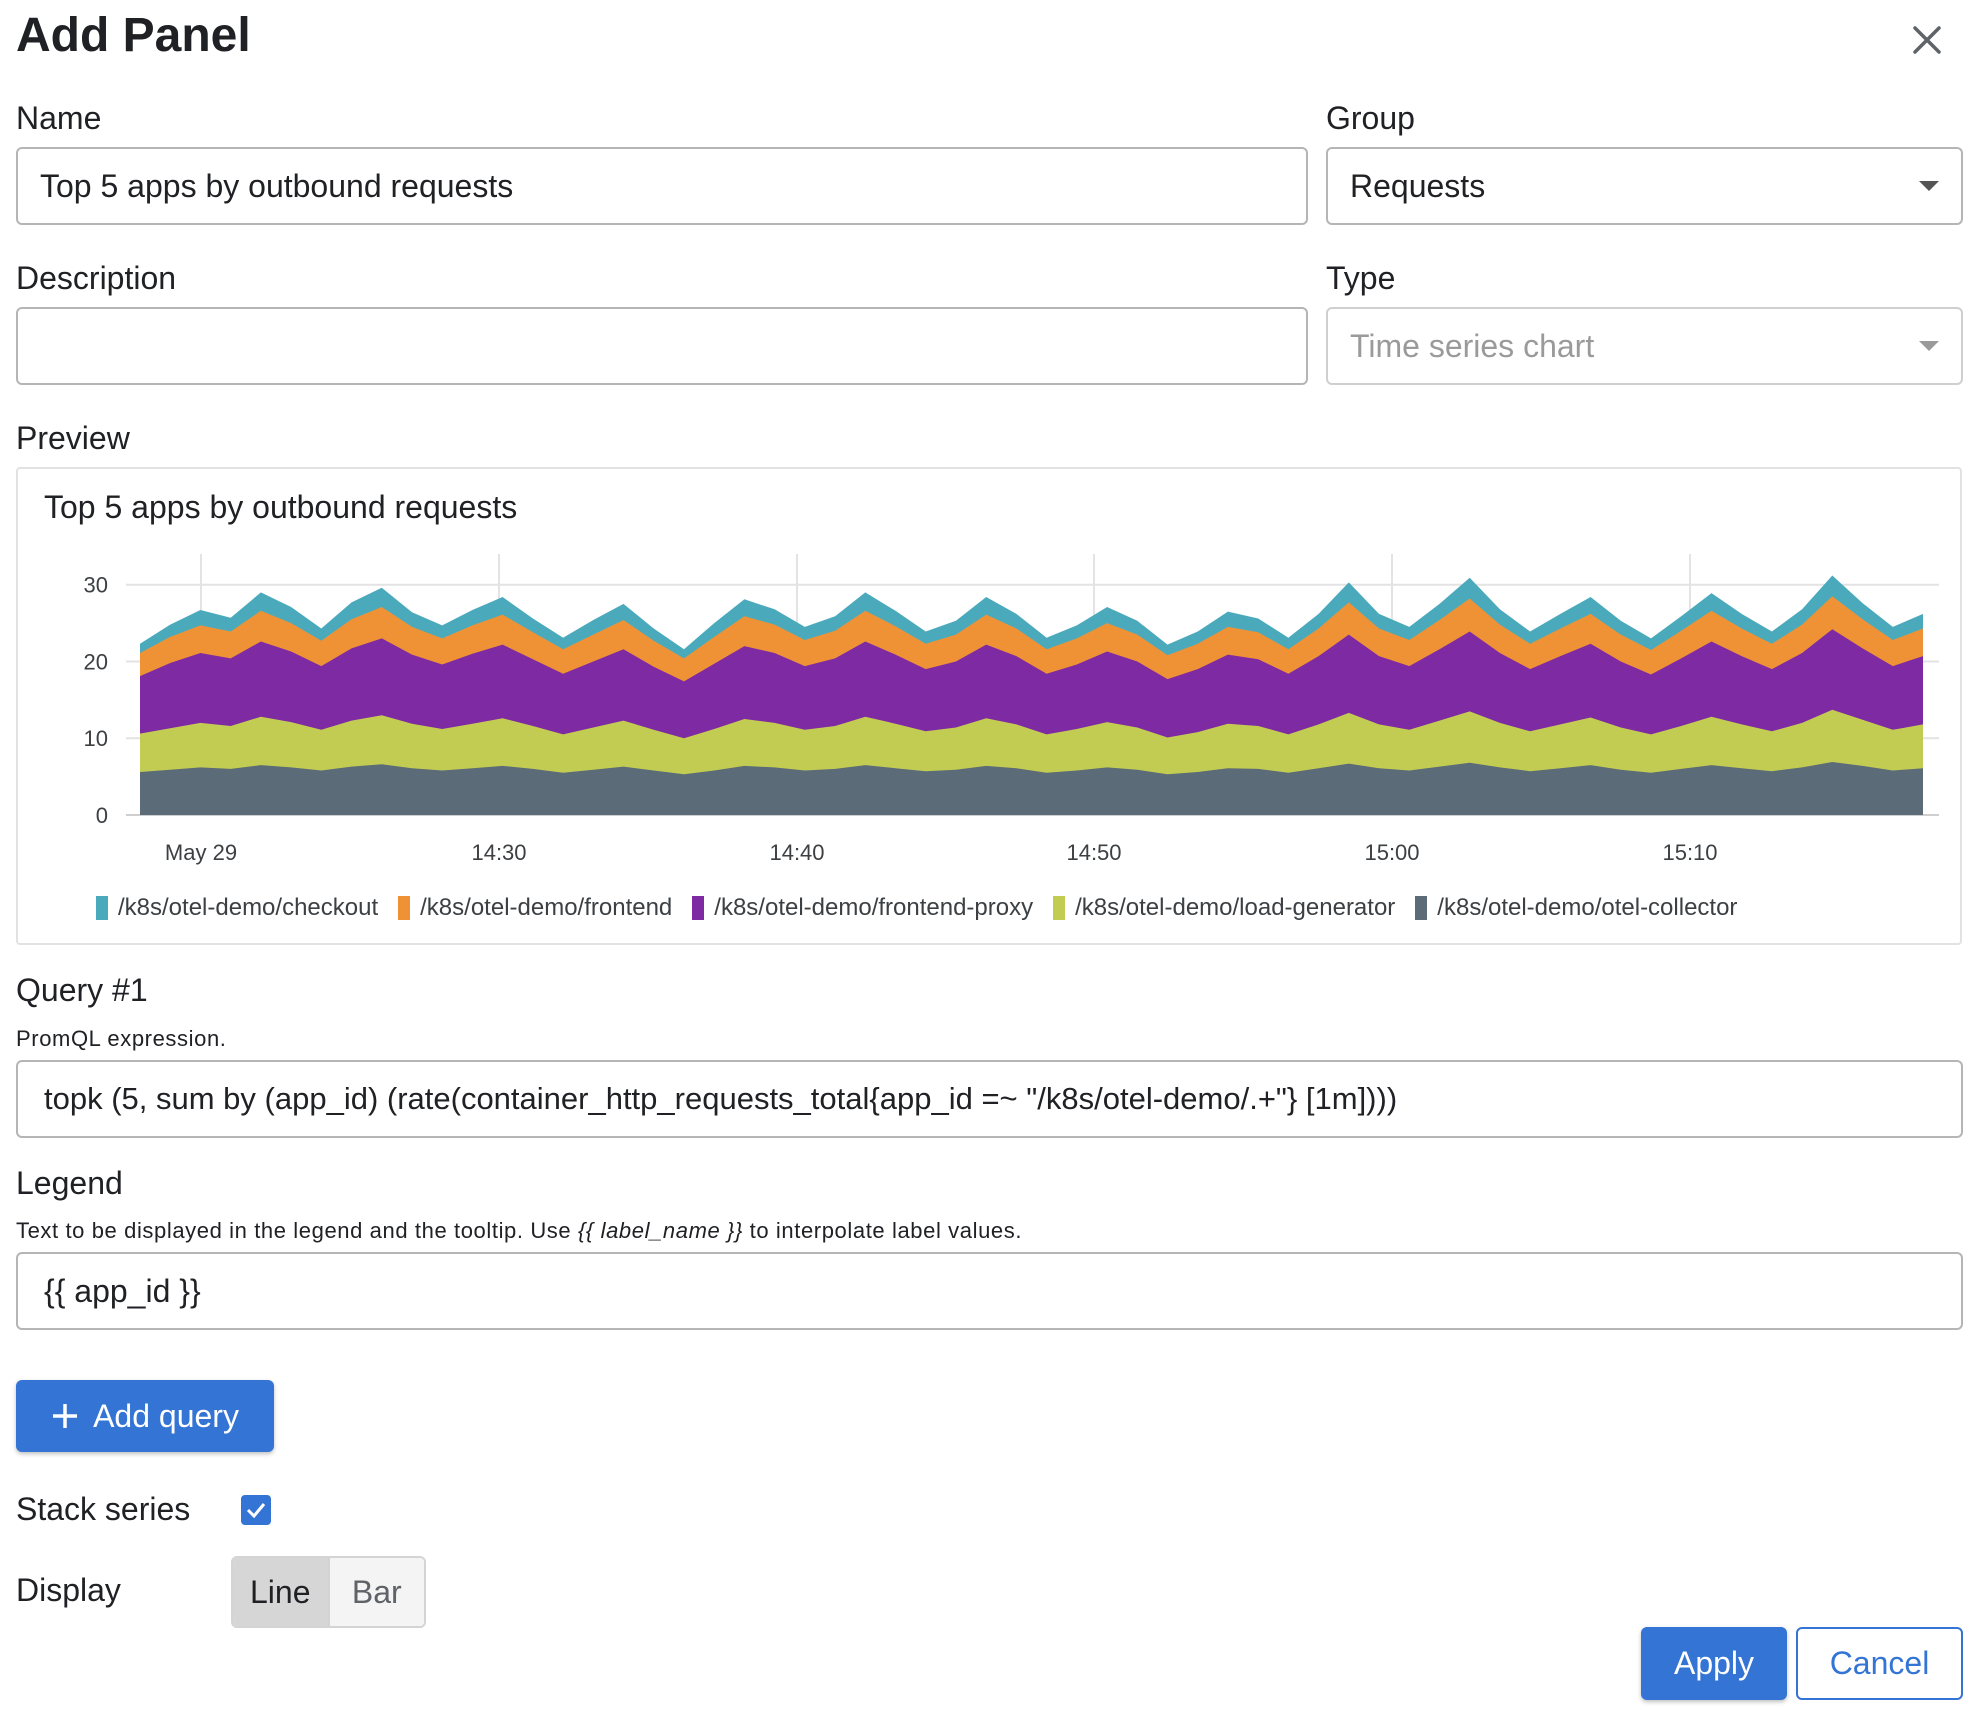  Describe the element at coordinates (69, 1183) in the screenshot. I see `legend-heading: Legend` at that location.